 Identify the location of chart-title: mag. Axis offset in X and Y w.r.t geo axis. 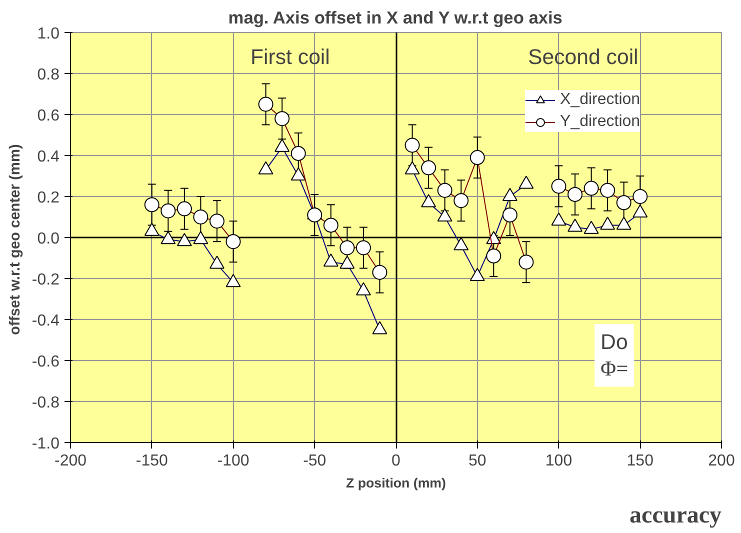
(395, 18).